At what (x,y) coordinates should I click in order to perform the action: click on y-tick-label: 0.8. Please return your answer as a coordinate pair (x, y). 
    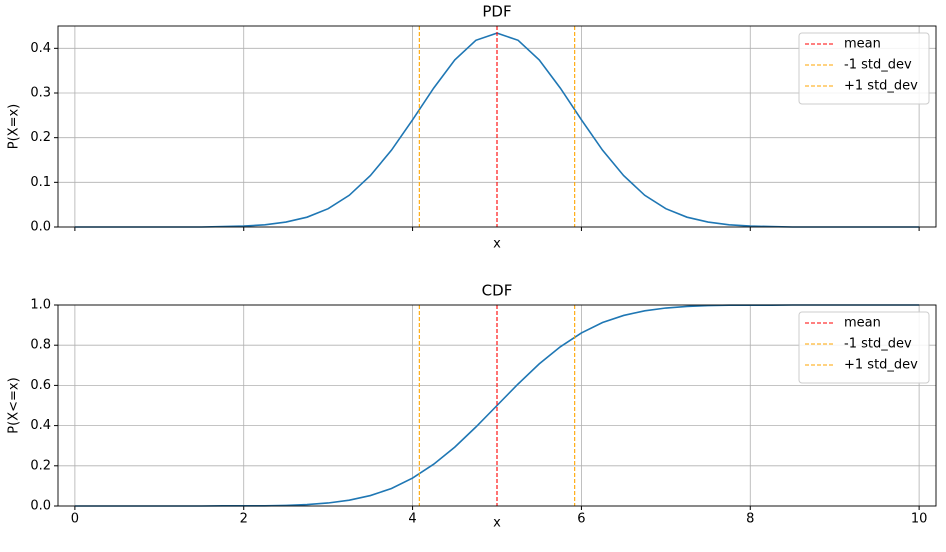
    Looking at the image, I should click on (40, 345).